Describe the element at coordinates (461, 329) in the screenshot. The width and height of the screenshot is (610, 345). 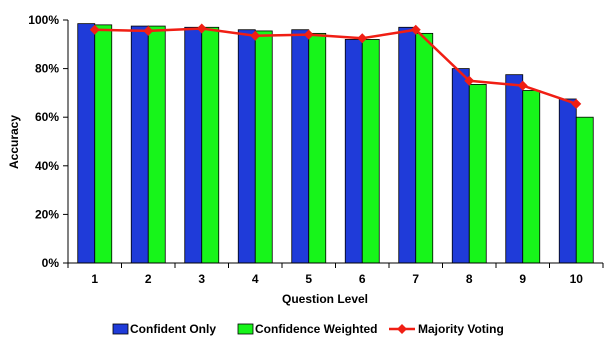
I see `legend-label: Majority Voting` at that location.